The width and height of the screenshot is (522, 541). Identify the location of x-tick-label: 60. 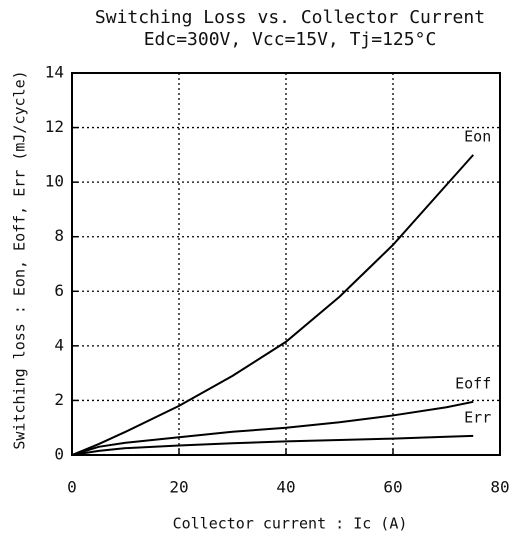
(392, 487).